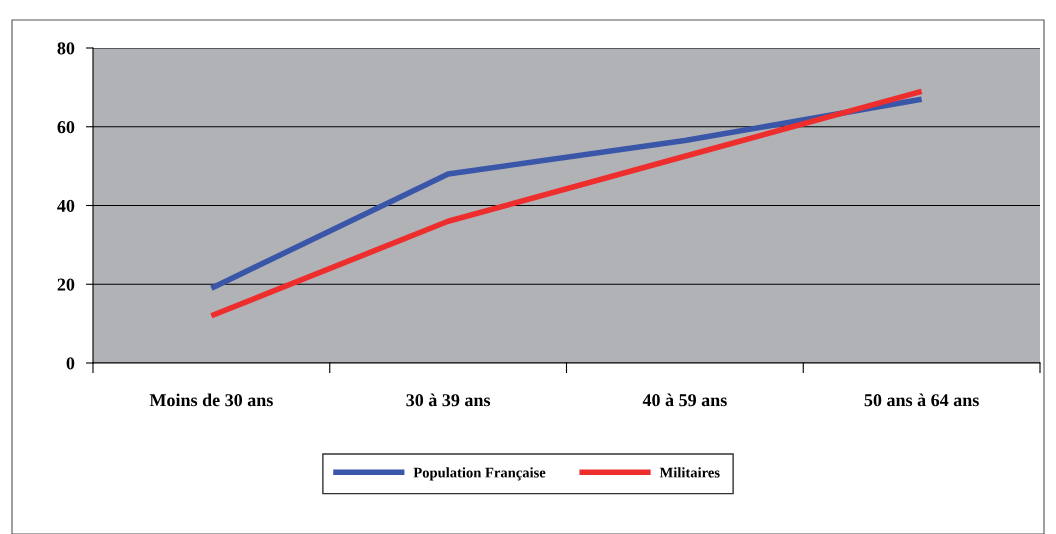  I want to click on y-tick-label: 20, so click(66, 284).